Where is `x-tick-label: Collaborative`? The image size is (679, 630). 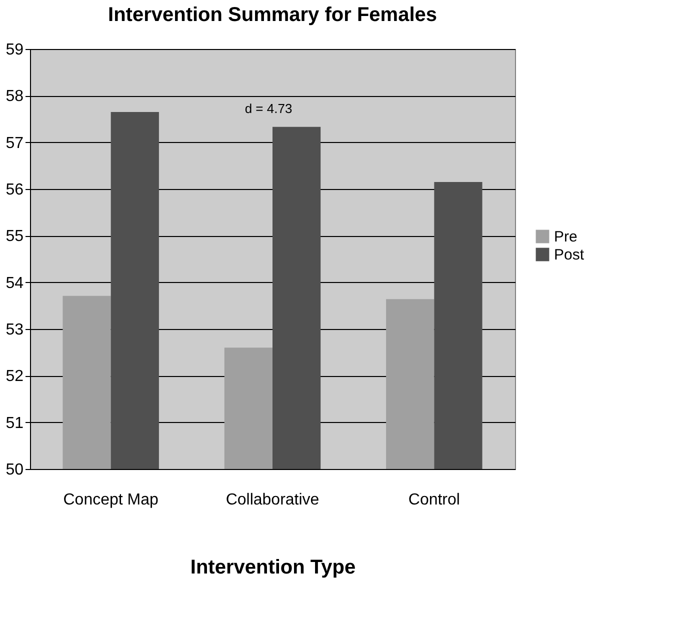 x-tick-label: Collaborative is located at coordinates (273, 500).